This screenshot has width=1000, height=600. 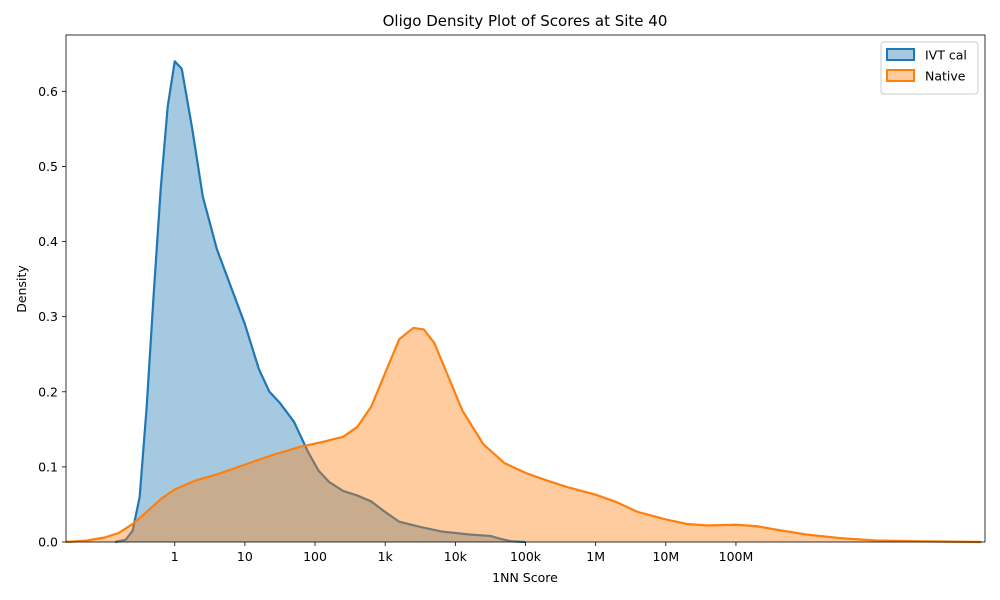 What do you see at coordinates (48, 542) in the screenshot?
I see `y-tick-label: 0.0` at bounding box center [48, 542].